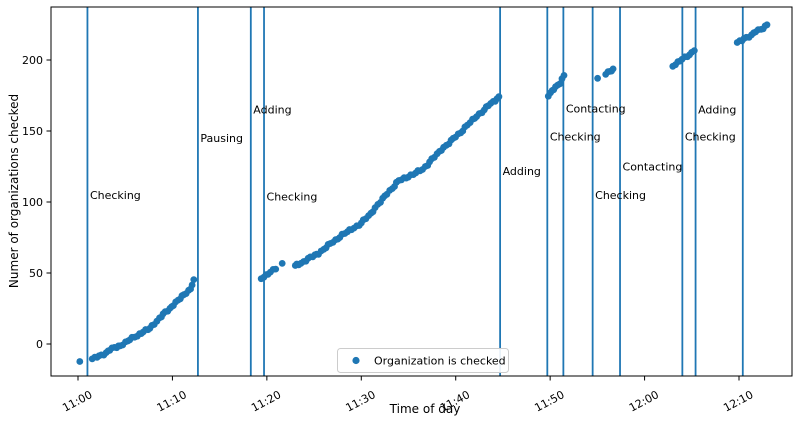 This screenshot has width=803, height=434. Describe the element at coordinates (36, 273) in the screenshot. I see `y-tick-label: 50` at that location.